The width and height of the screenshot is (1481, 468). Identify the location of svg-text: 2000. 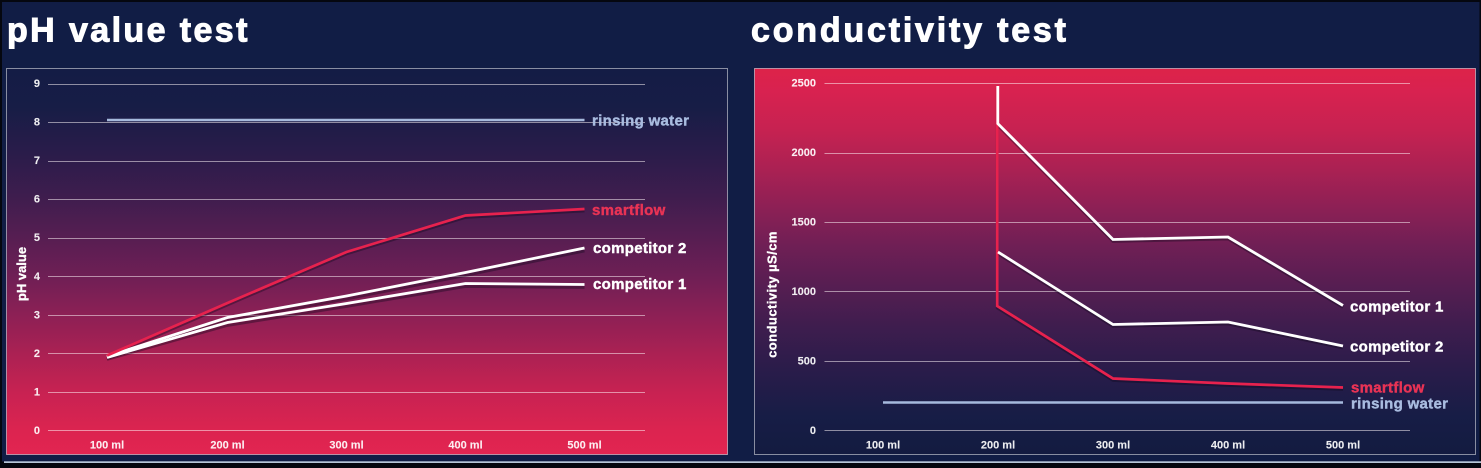
(804, 153).